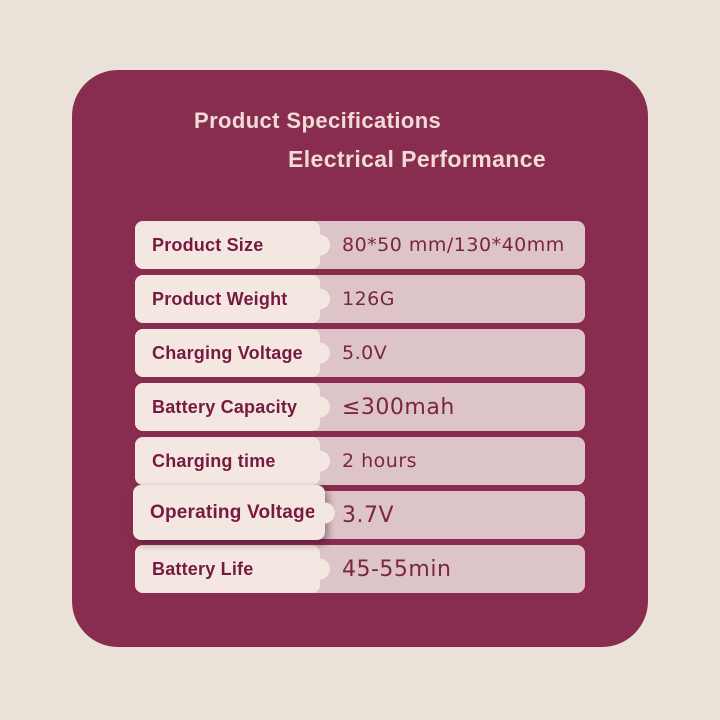 The width and height of the screenshot is (720, 720). What do you see at coordinates (220, 298) in the screenshot?
I see `spec-label: Product Weight` at bounding box center [220, 298].